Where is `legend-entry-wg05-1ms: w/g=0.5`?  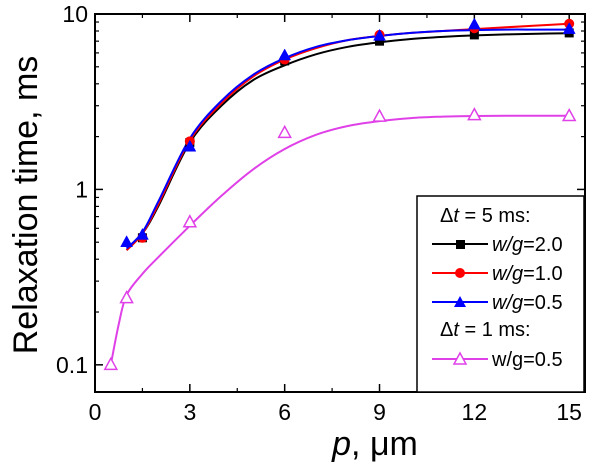 legend-entry-wg05-1ms: w/g=0.5 is located at coordinates (497, 360).